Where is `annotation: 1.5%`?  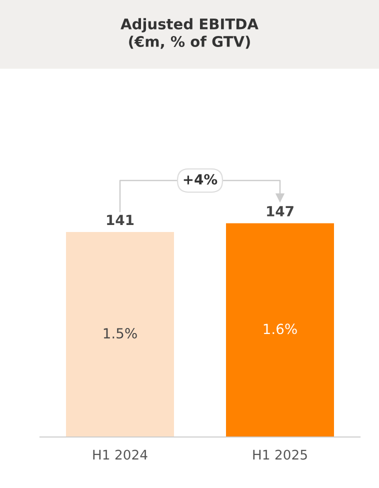 annotation: 1.5% is located at coordinates (120, 333).